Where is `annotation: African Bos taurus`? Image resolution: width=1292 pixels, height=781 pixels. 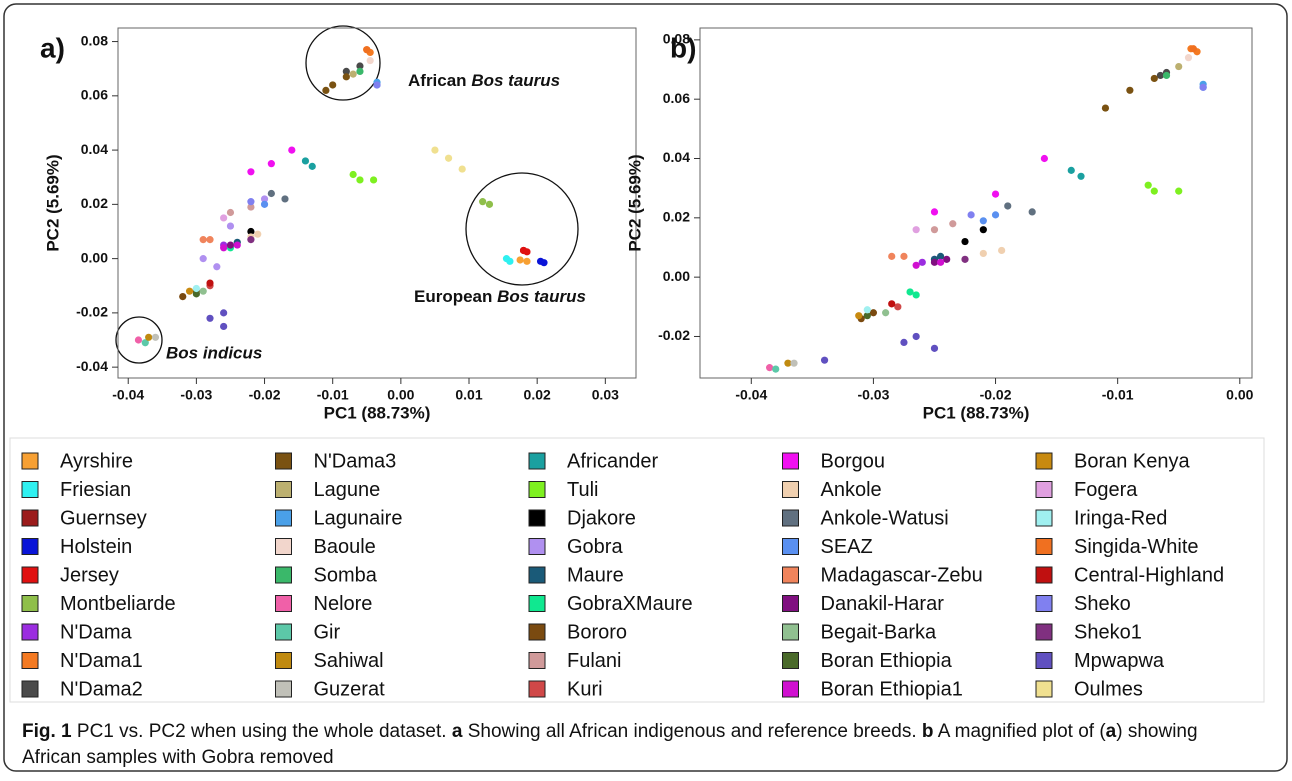 annotation: African Bos taurus is located at coordinates (484, 80).